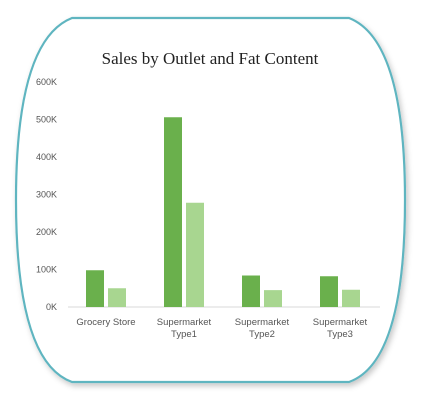  Describe the element at coordinates (46, 270) in the screenshot. I see `y-tick-label: 100K` at that location.